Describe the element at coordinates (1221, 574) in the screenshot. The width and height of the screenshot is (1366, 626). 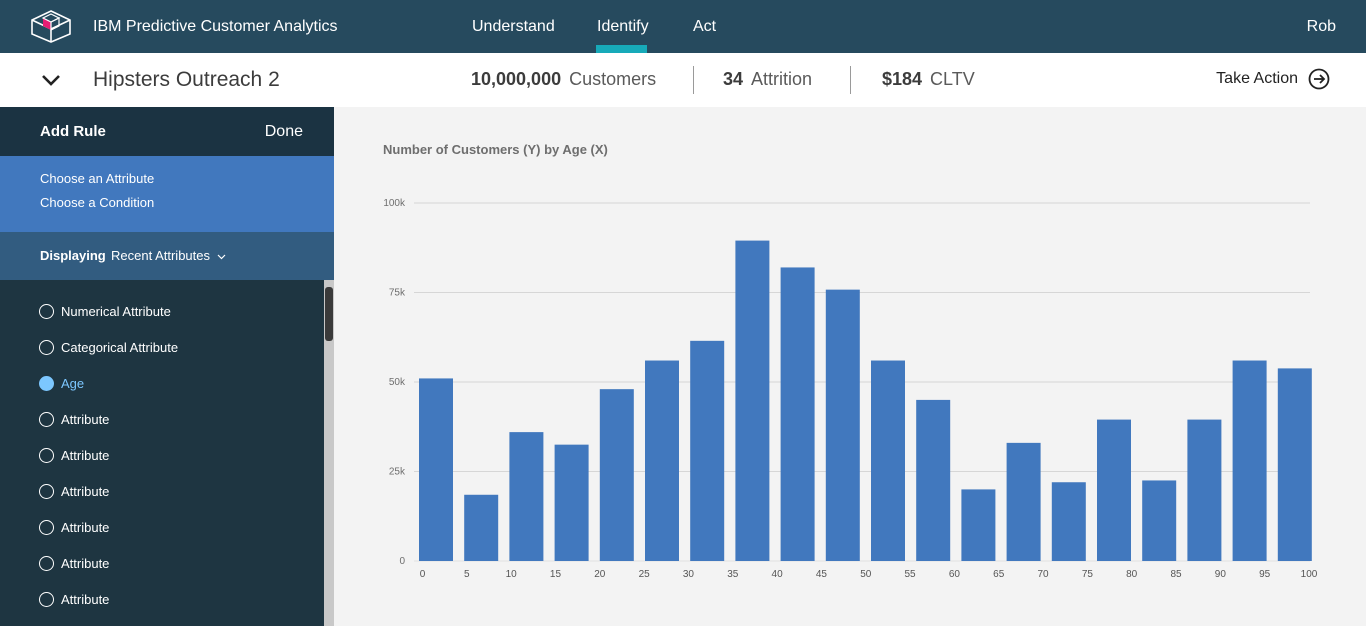
I see `x-tick-label: 90` at that location.